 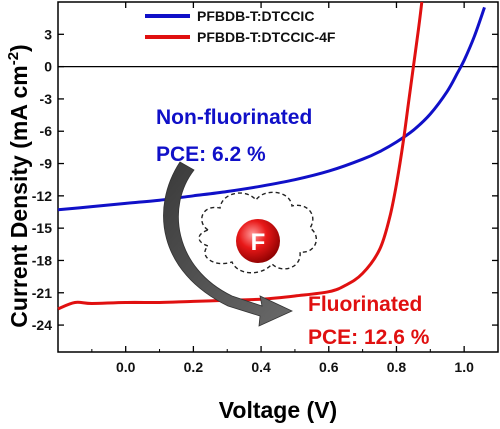 I want to click on fluor-title: Fluorinated, so click(x=365, y=304).